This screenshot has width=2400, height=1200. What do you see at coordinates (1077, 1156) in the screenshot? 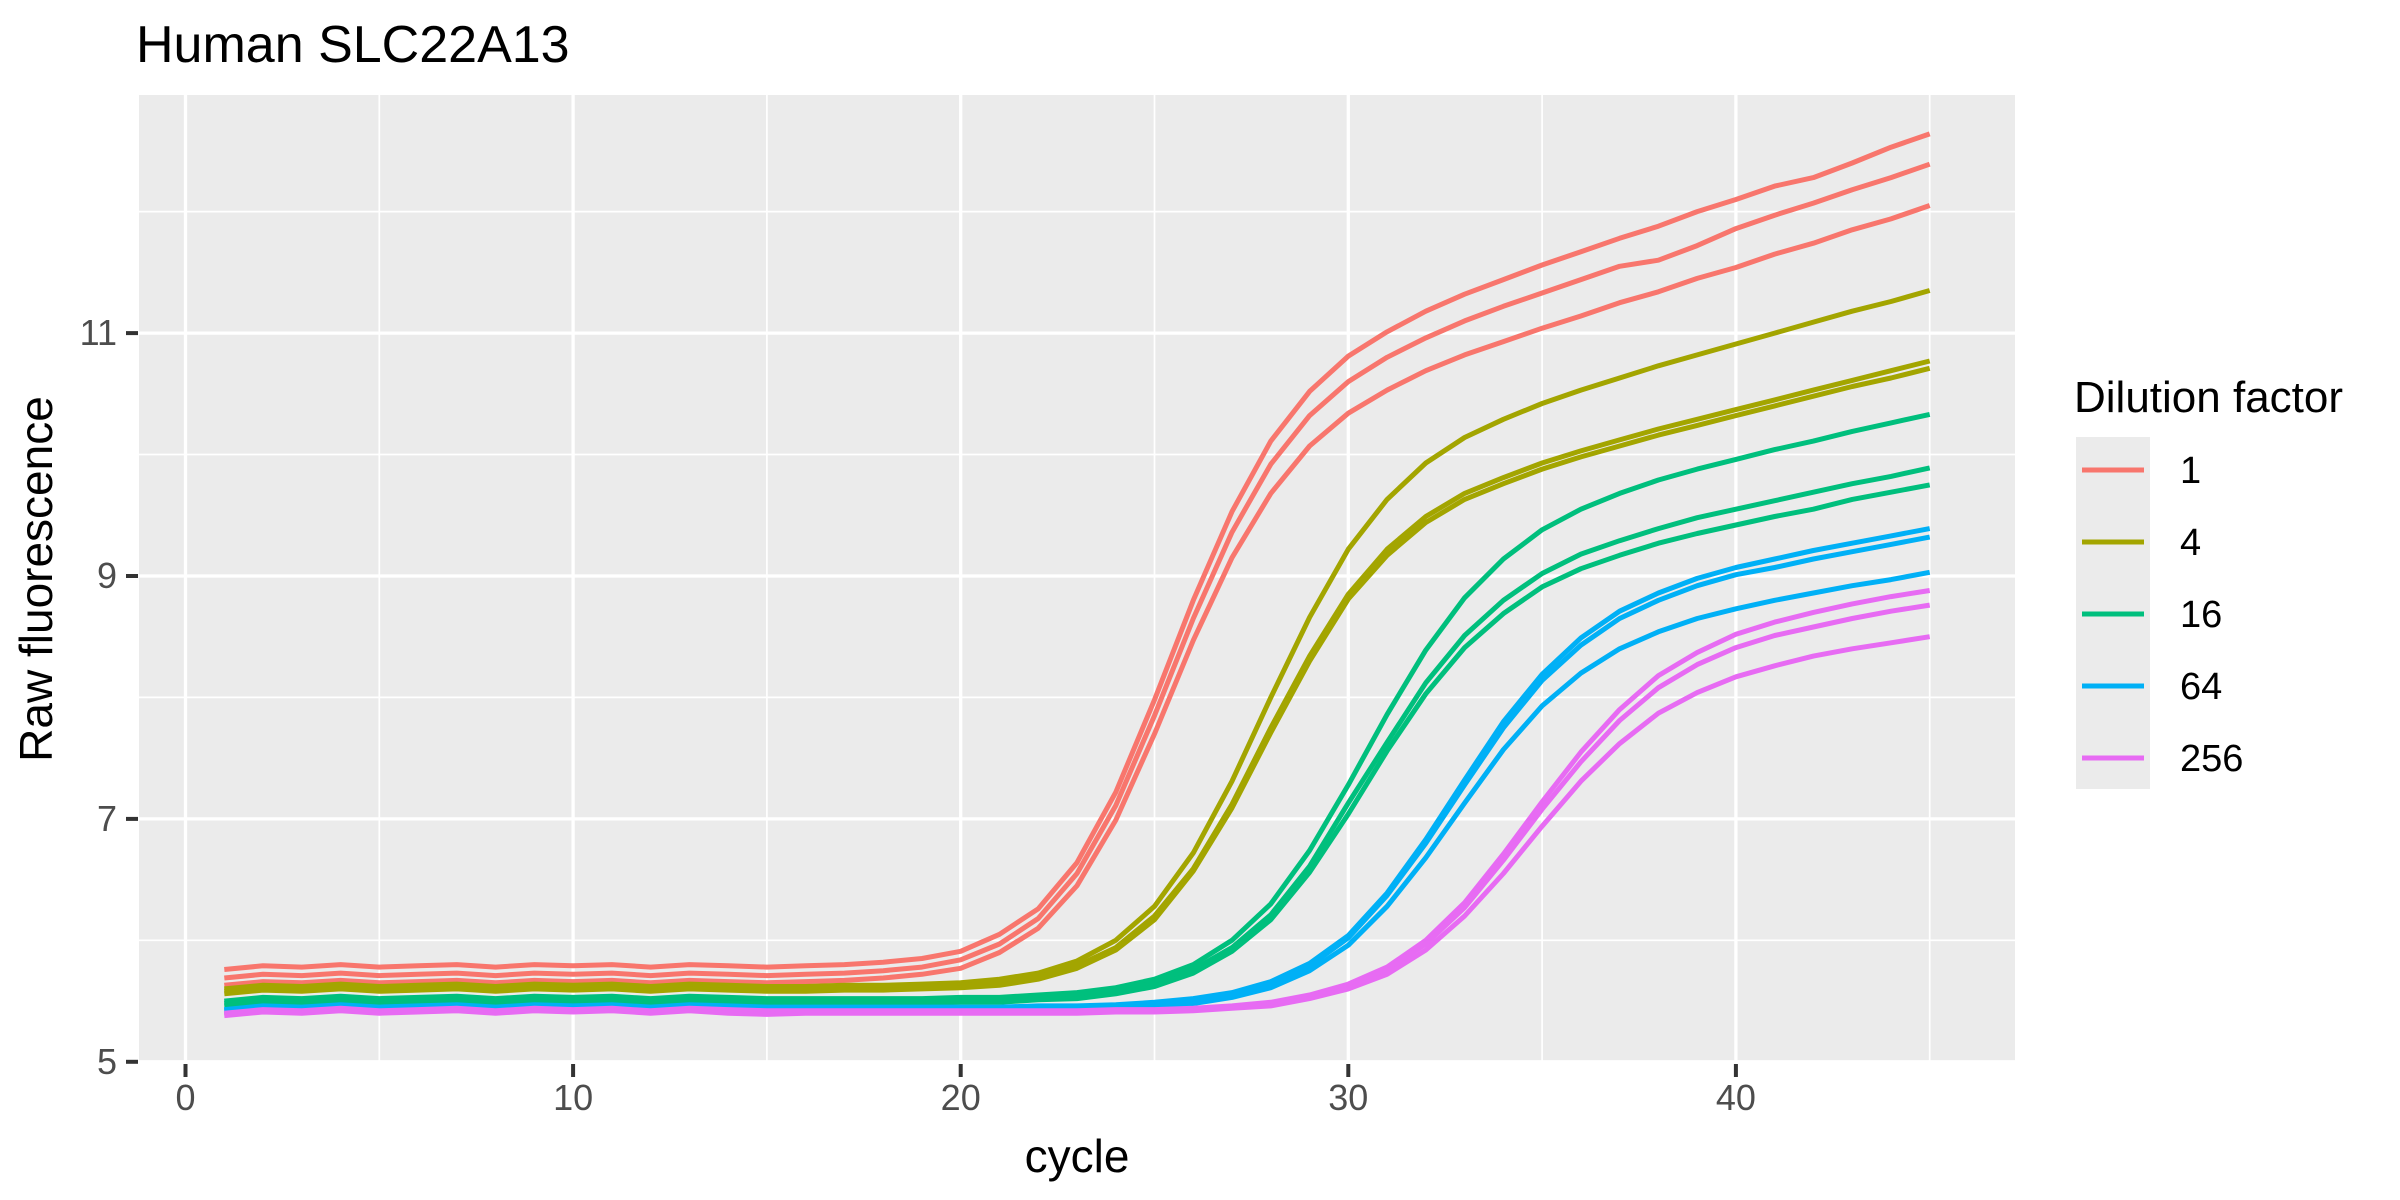
I see `x-axis-title: cycle` at bounding box center [1077, 1156].